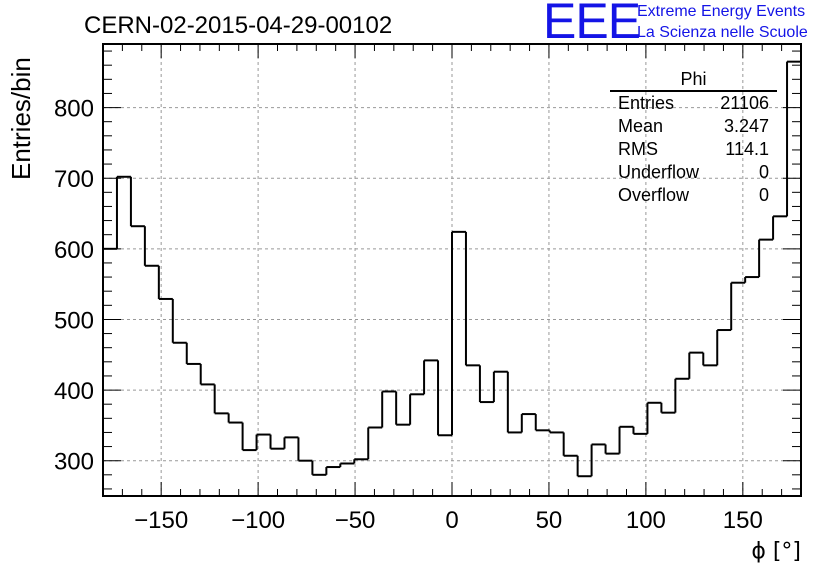  What do you see at coordinates (654, 195) in the screenshot?
I see `stat-label-overflow: Overflow` at bounding box center [654, 195].